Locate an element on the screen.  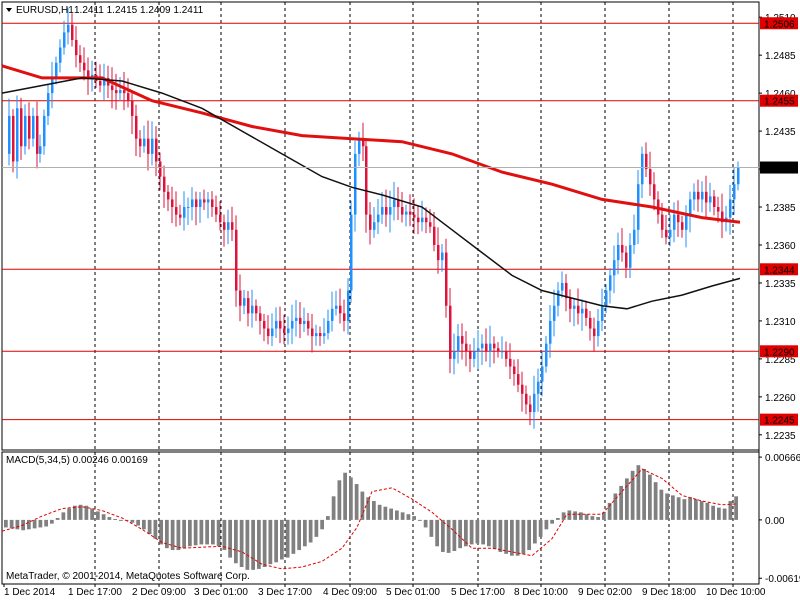
current-price-tag is located at coordinates (779, 167).